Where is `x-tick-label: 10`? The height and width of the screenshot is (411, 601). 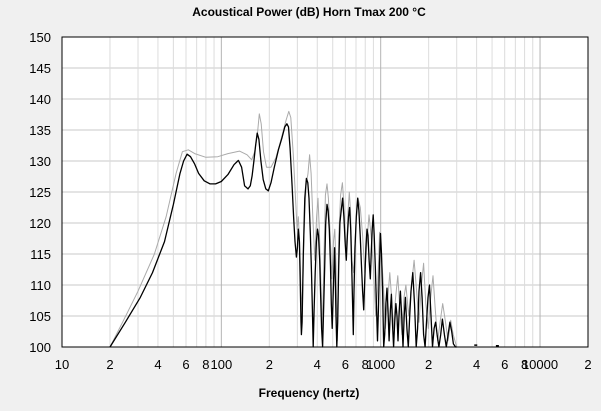
x-tick-label: 10 is located at coordinates (62, 364).